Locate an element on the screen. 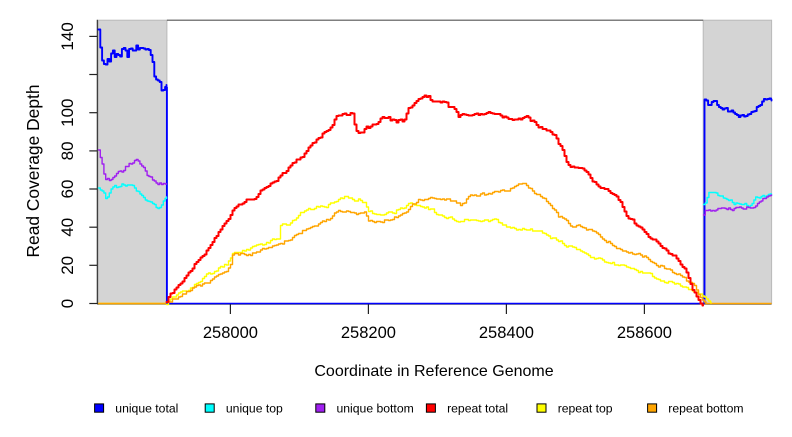  svg-text: Read Coverage Depth is located at coordinates (33, 170).